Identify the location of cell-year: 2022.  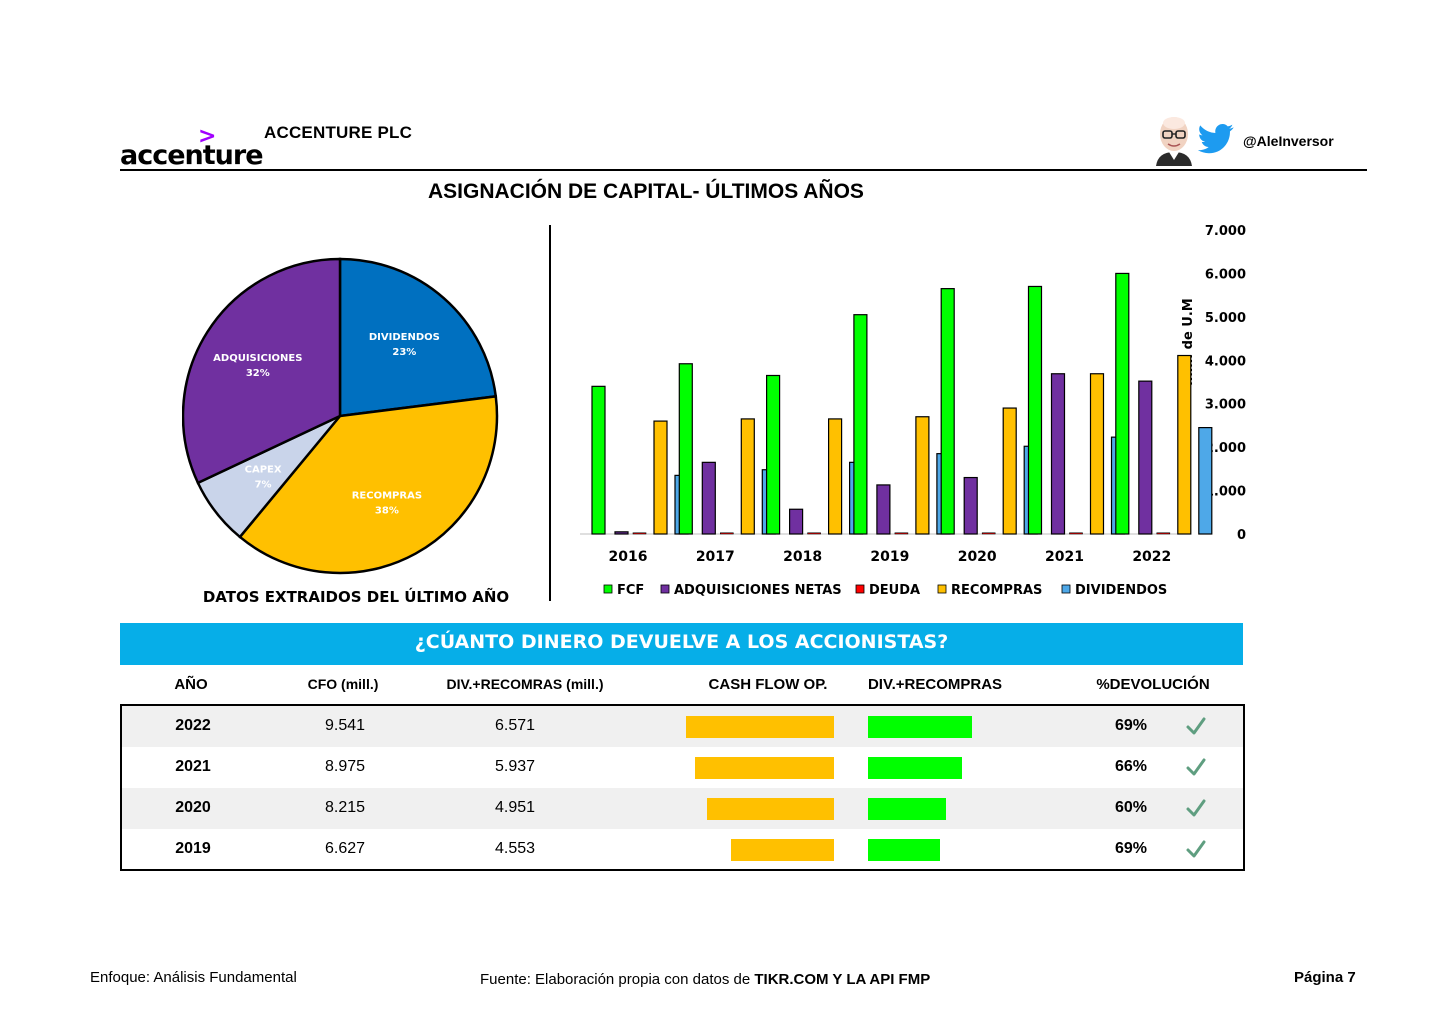
(193, 725).